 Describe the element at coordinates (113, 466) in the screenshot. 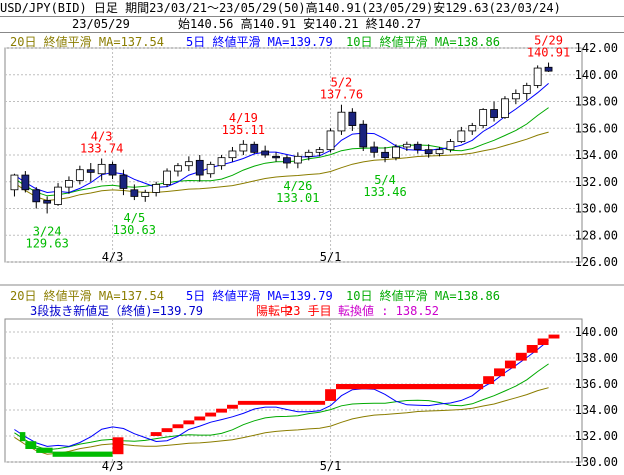

I see `x-tick-label: 4/3` at that location.